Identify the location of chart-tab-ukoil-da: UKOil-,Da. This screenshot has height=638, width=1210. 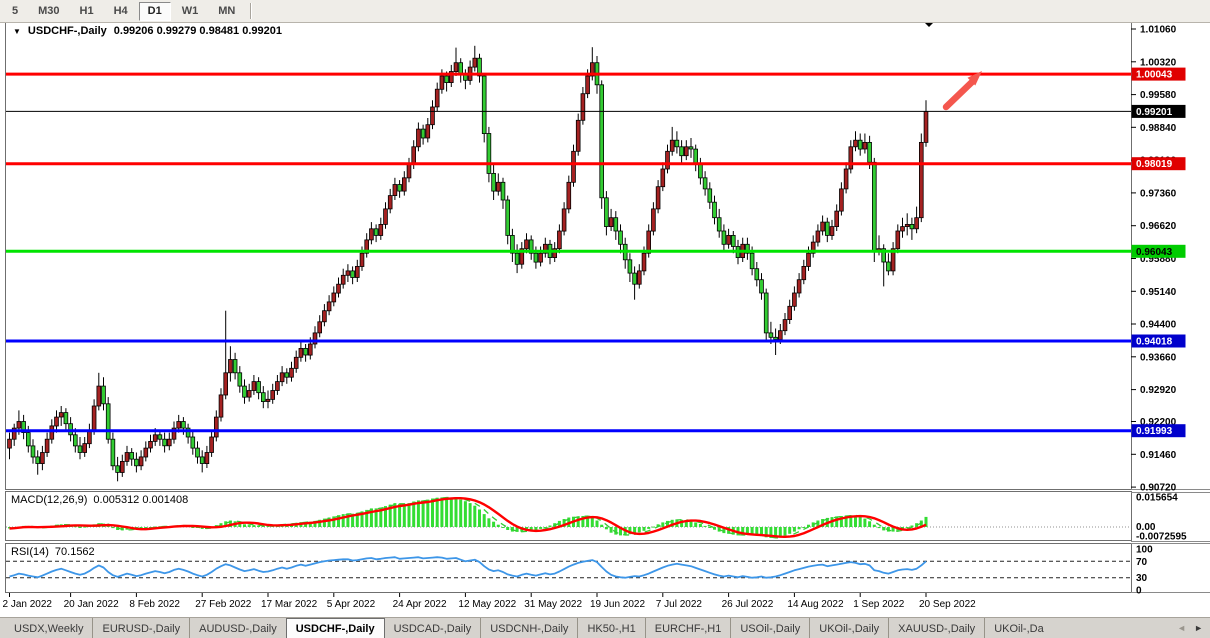
(1018, 628).